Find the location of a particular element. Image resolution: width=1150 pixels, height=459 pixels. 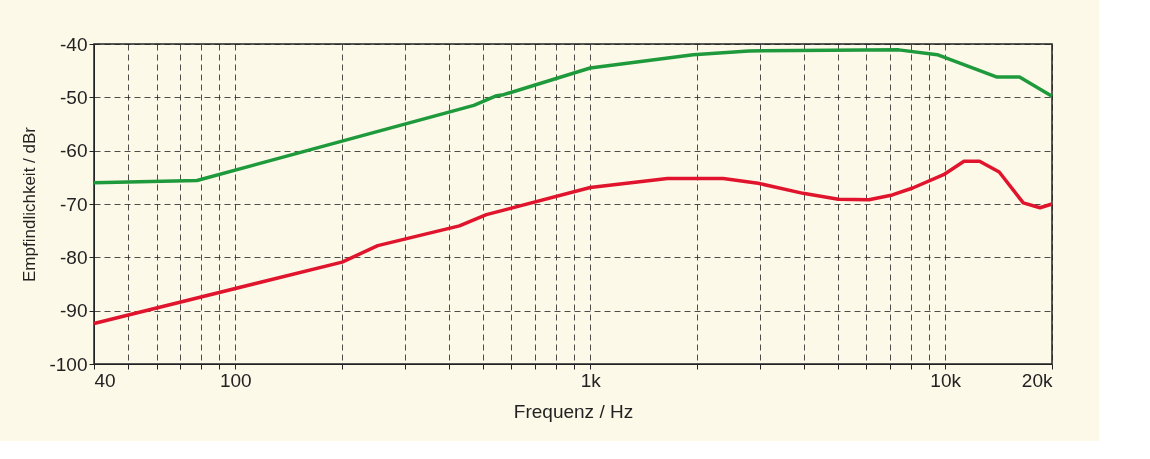

x-tick-label: 40 is located at coordinates (105, 380).